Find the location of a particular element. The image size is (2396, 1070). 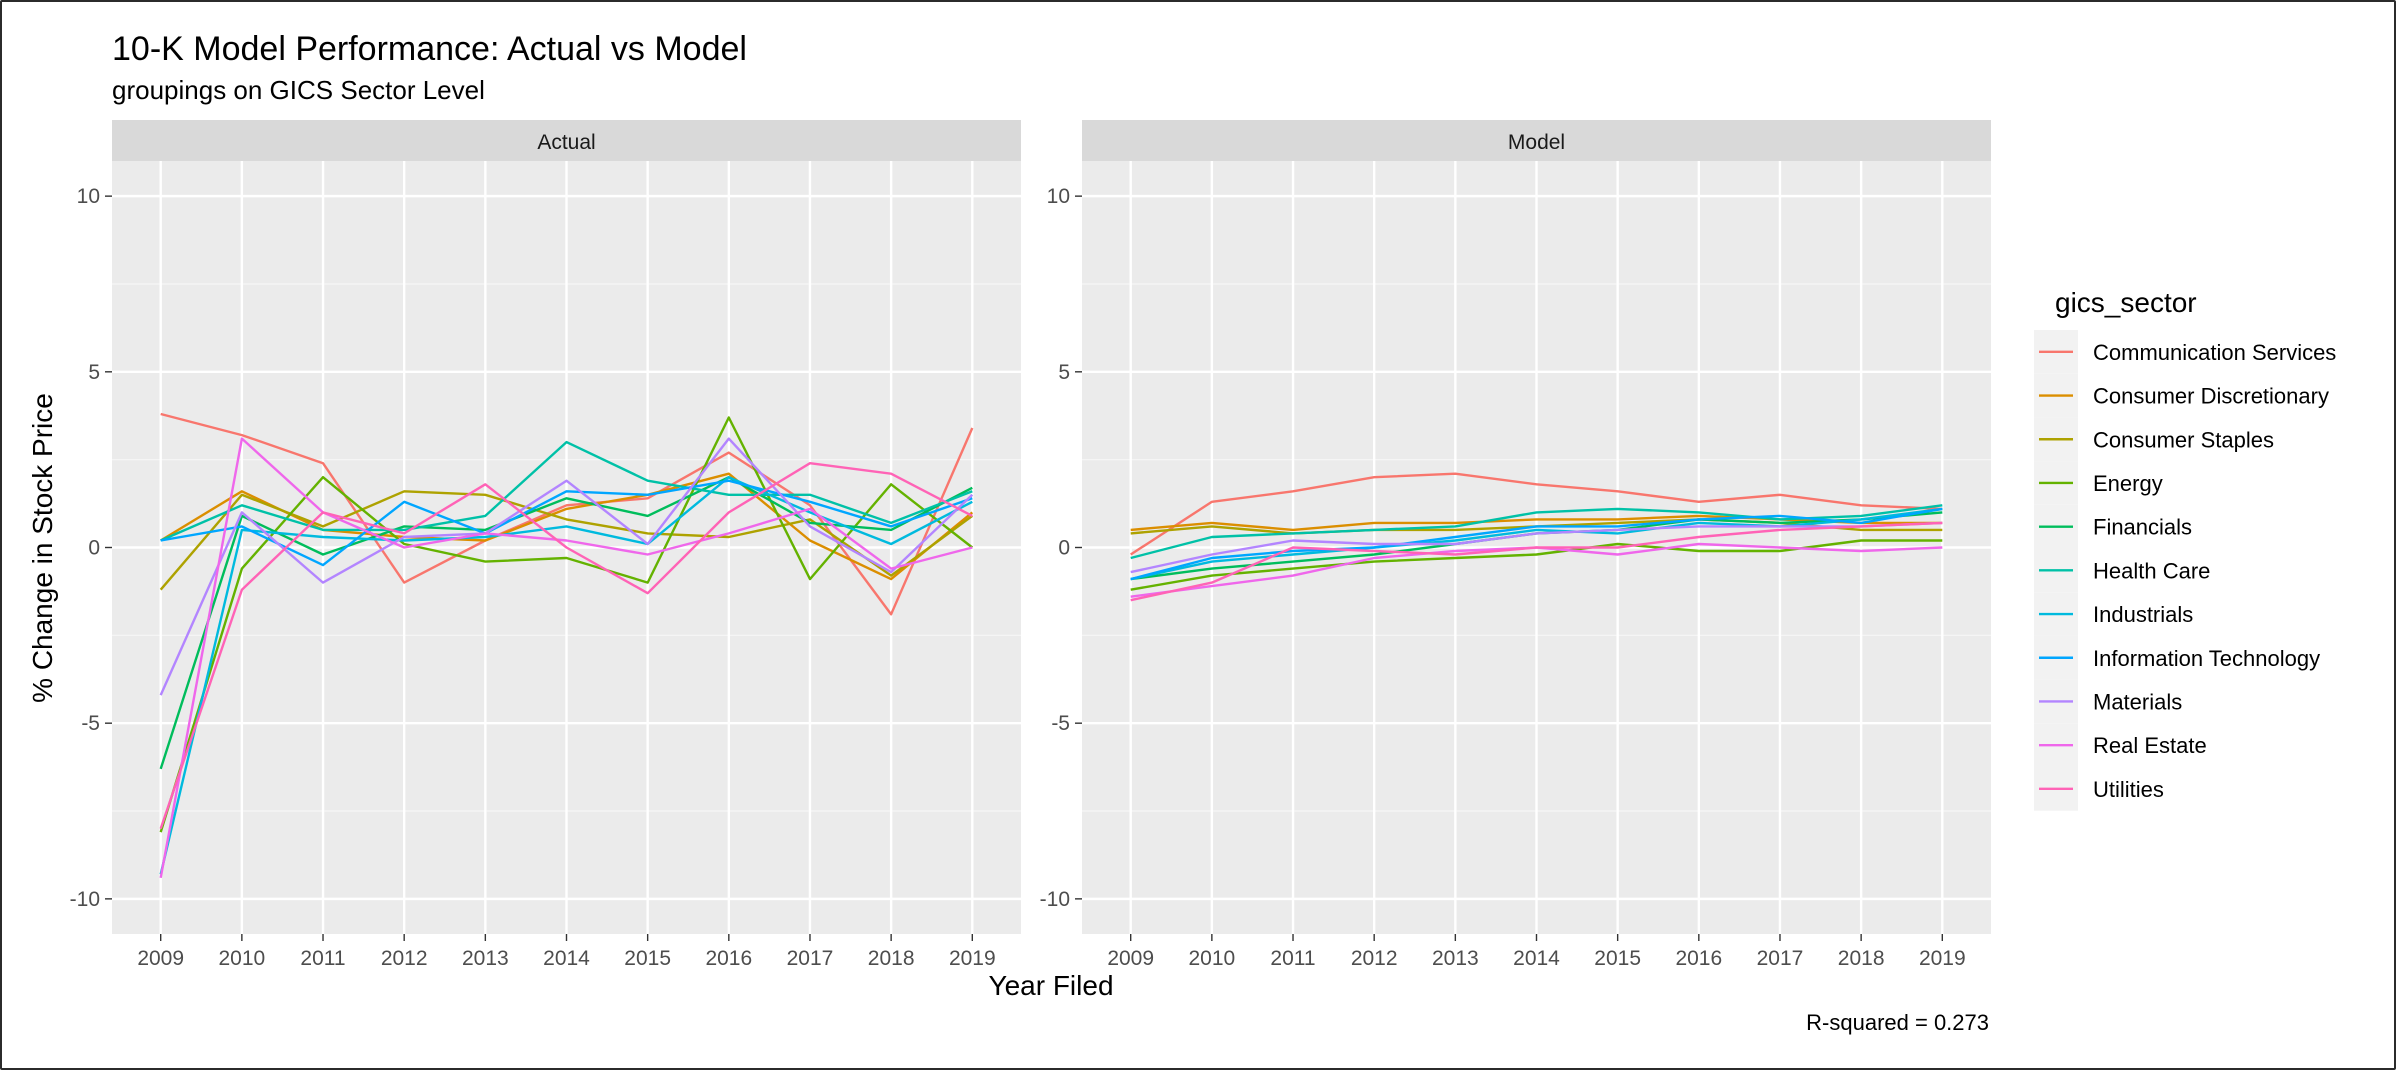

facet-strip-label: Model is located at coordinates (1536, 142).